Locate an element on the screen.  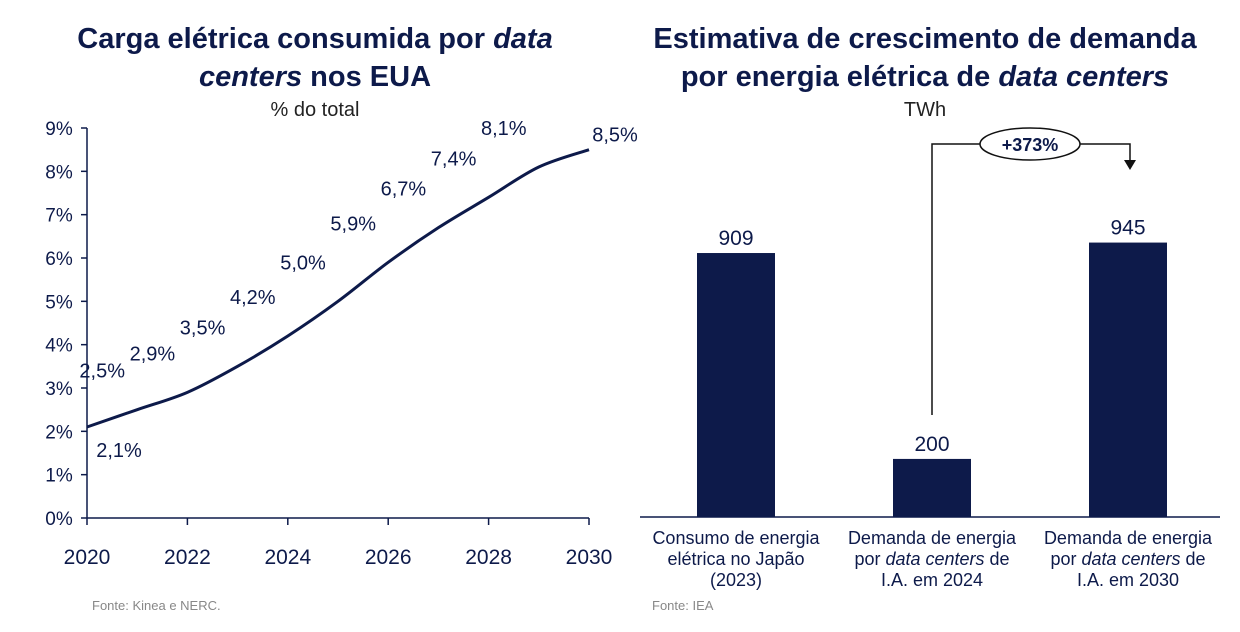
y-tick-label: 3% is located at coordinates (59, 389).